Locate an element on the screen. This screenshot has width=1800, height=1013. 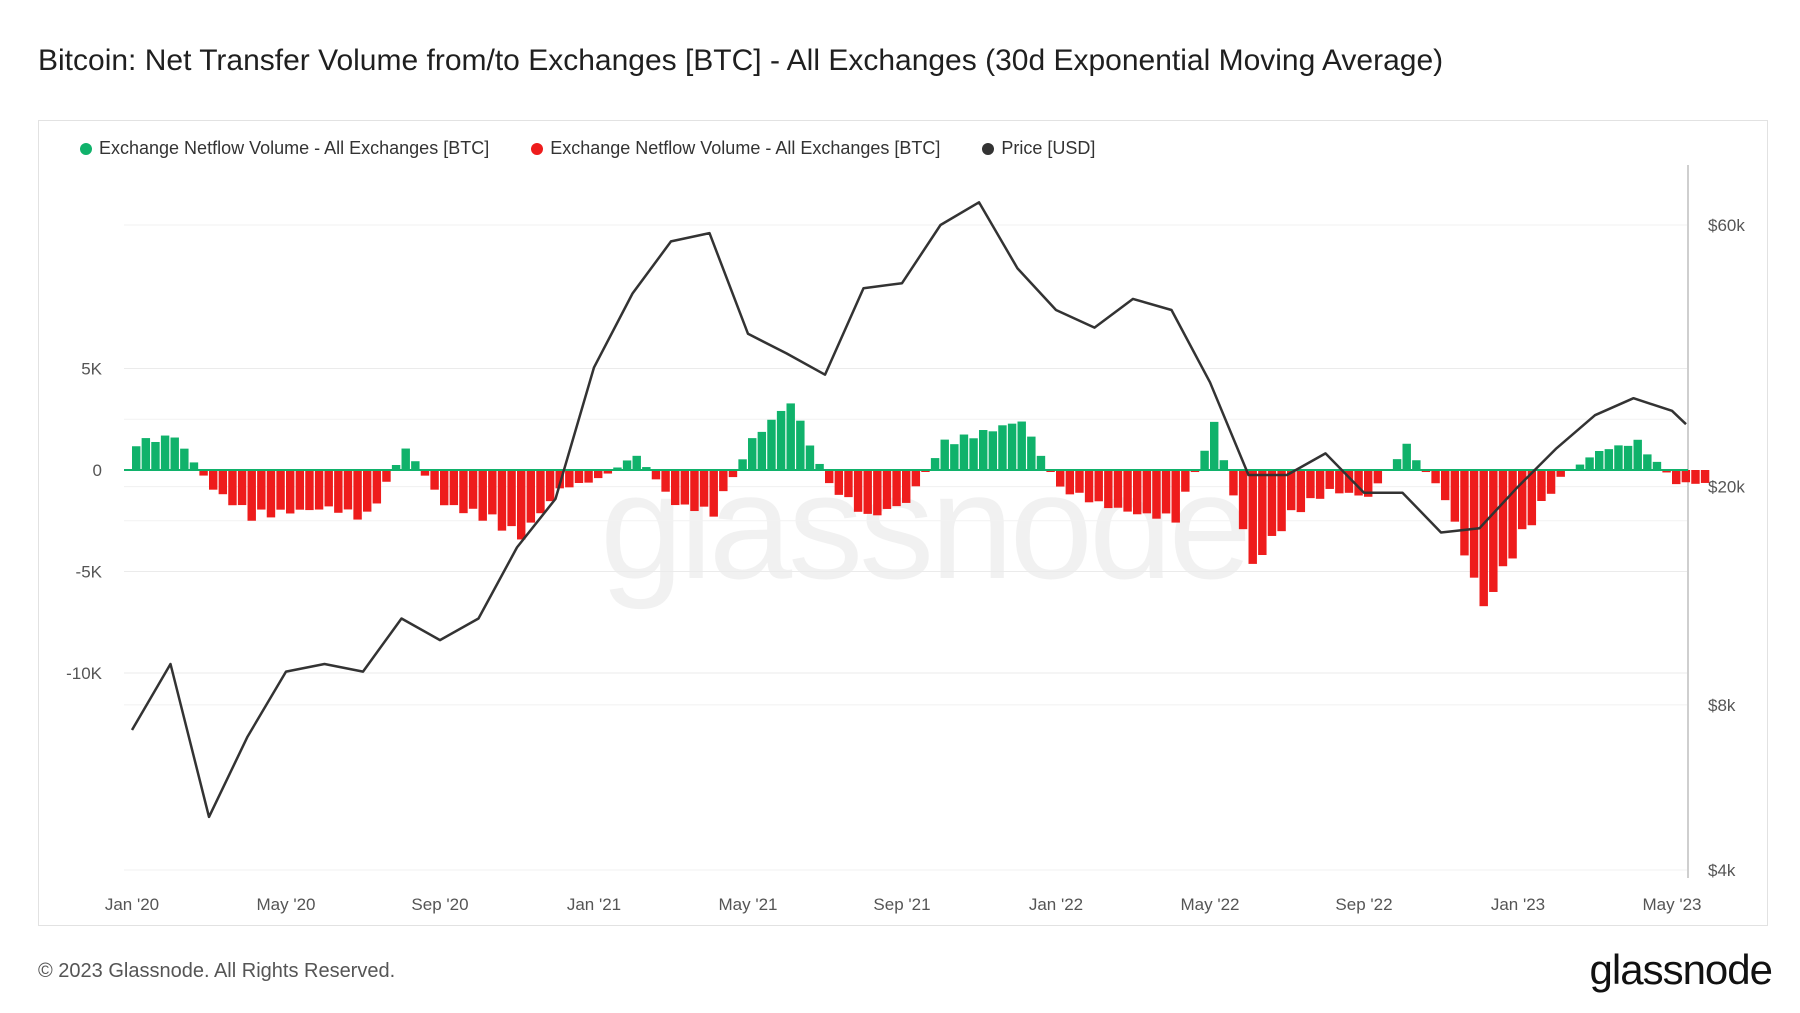
legend-item-price: Price [USD] is located at coordinates (1038, 148).